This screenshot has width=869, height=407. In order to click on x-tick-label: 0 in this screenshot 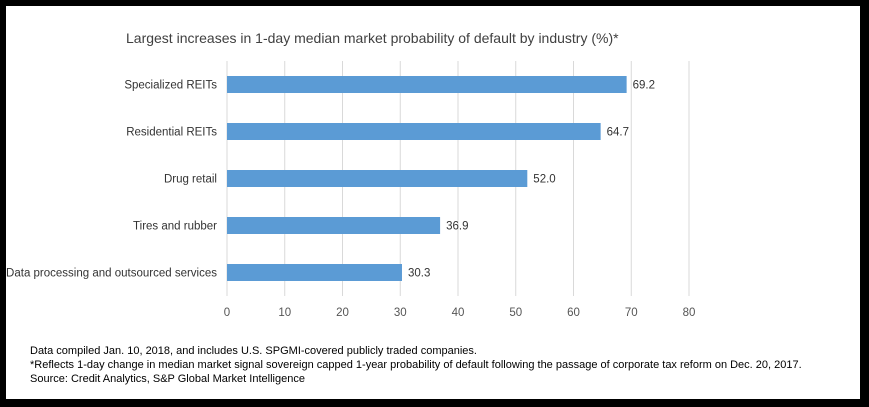, I will do `click(227, 313)`.